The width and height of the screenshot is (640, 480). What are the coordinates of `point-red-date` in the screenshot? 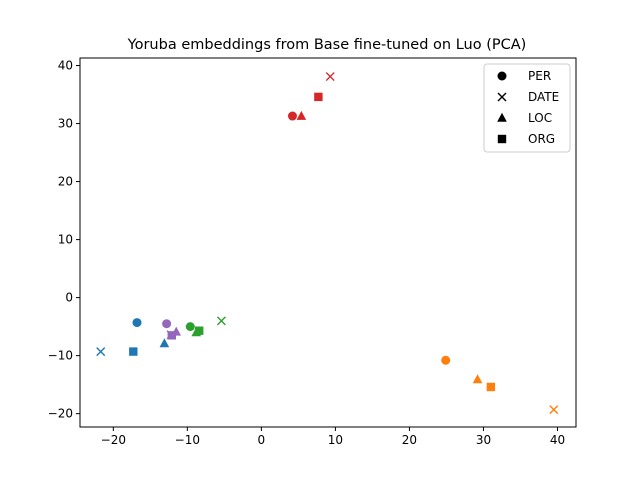 It's located at (330, 77).